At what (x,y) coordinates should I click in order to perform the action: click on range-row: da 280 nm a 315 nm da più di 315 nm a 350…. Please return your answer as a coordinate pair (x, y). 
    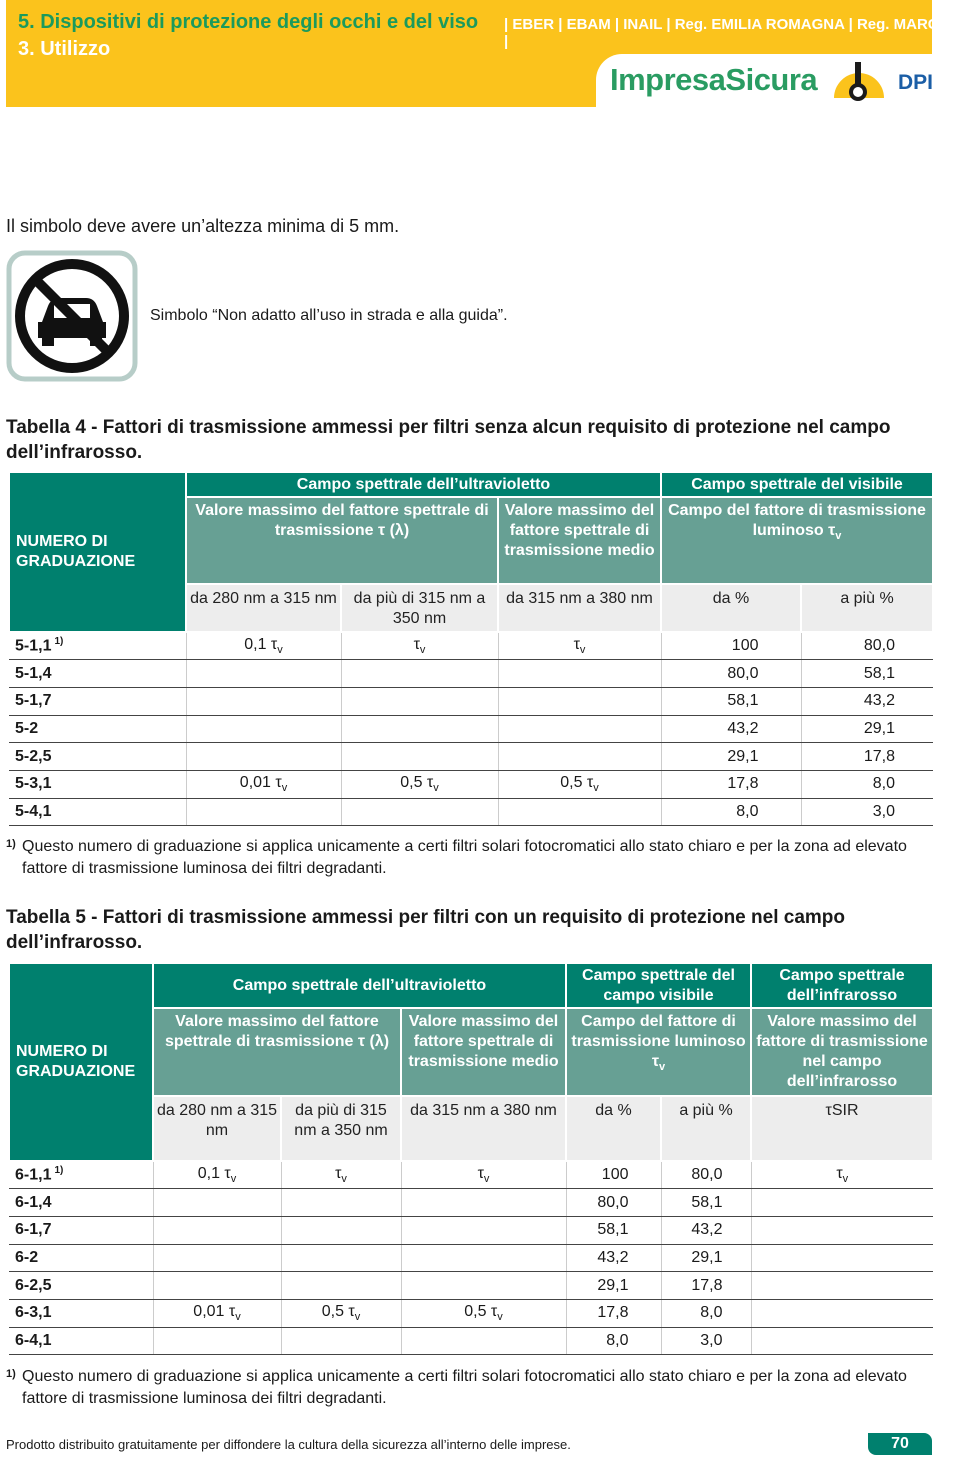
    Looking at the image, I should click on (472, 1128).